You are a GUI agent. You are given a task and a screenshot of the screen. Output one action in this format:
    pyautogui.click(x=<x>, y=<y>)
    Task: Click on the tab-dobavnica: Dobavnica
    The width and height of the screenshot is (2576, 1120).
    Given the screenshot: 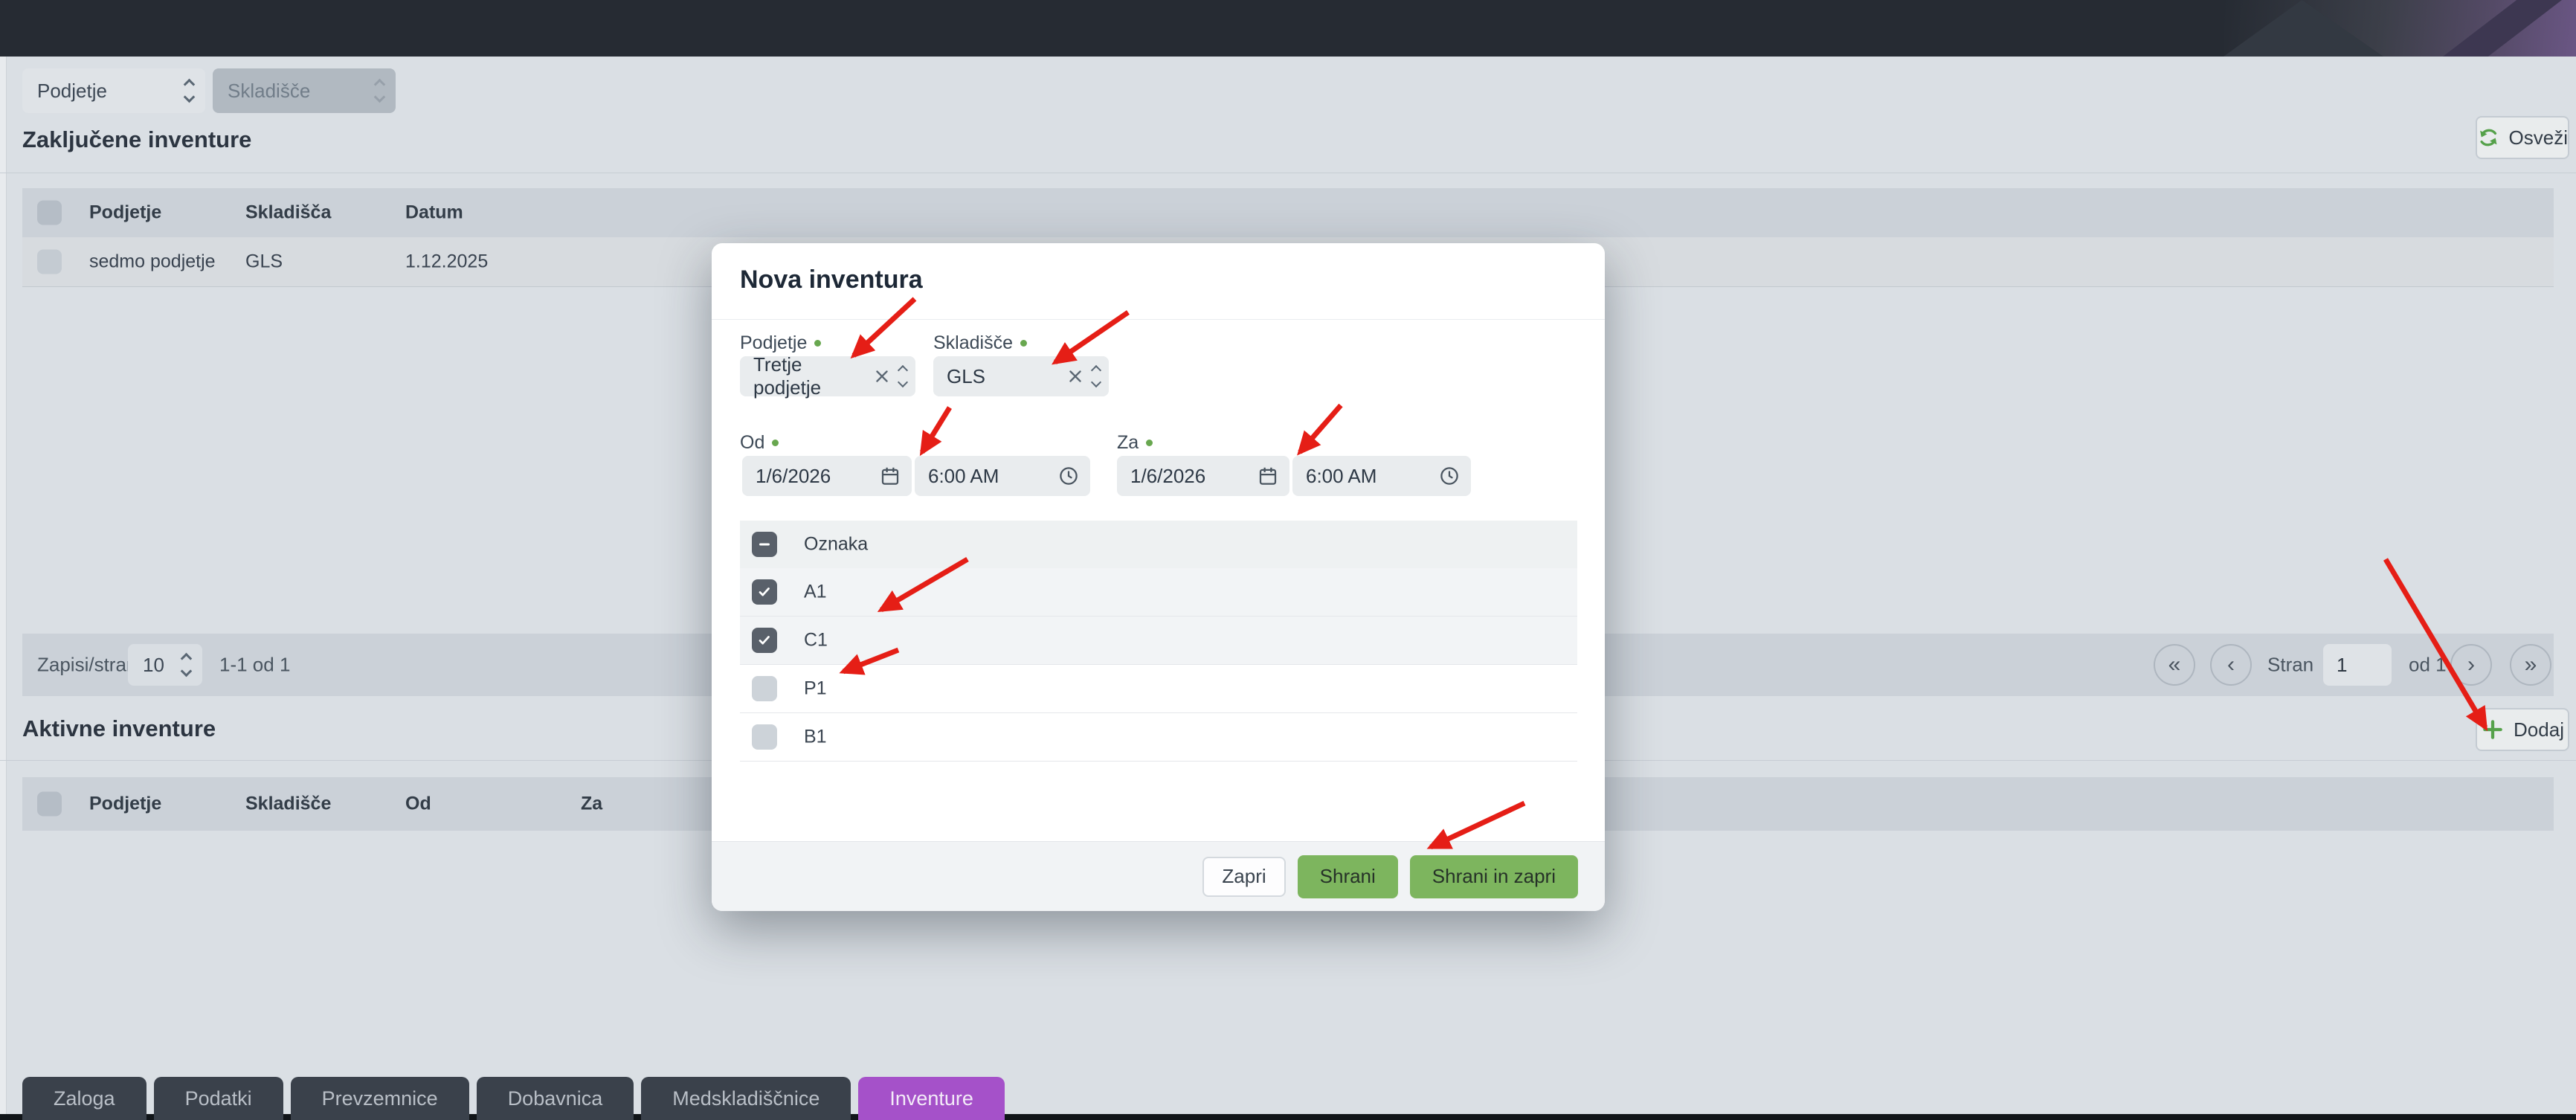 What is the action you would take?
    pyautogui.click(x=555, y=1098)
    